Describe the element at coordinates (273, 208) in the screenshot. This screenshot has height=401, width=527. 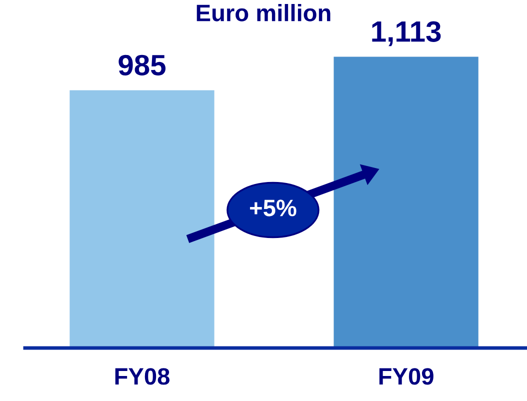
I see `annotation: +5%` at that location.